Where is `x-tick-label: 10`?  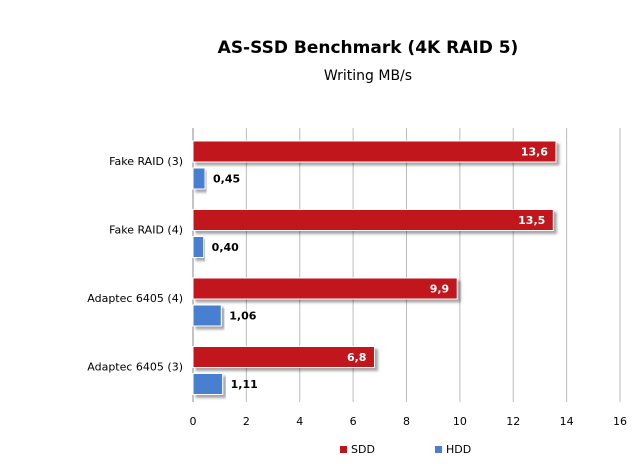
x-tick-label: 10 is located at coordinates (460, 421).